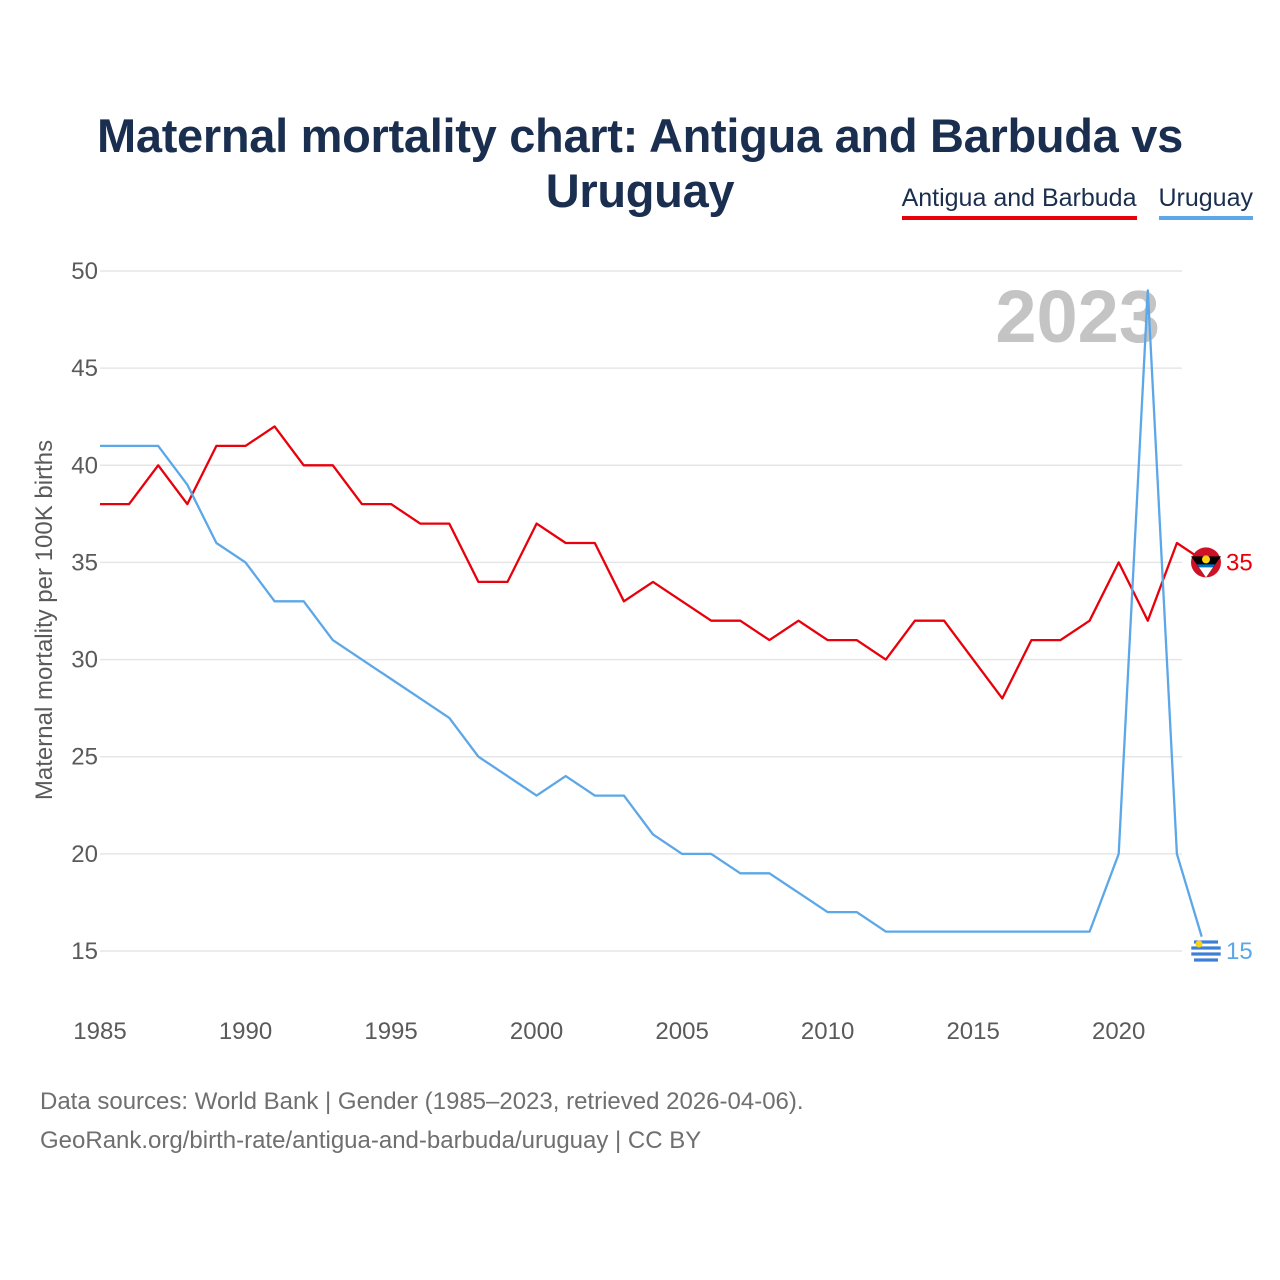 This screenshot has height=1280, width=1280. Describe the element at coordinates (1239, 951) in the screenshot. I see `end-value-label: 15` at that location.